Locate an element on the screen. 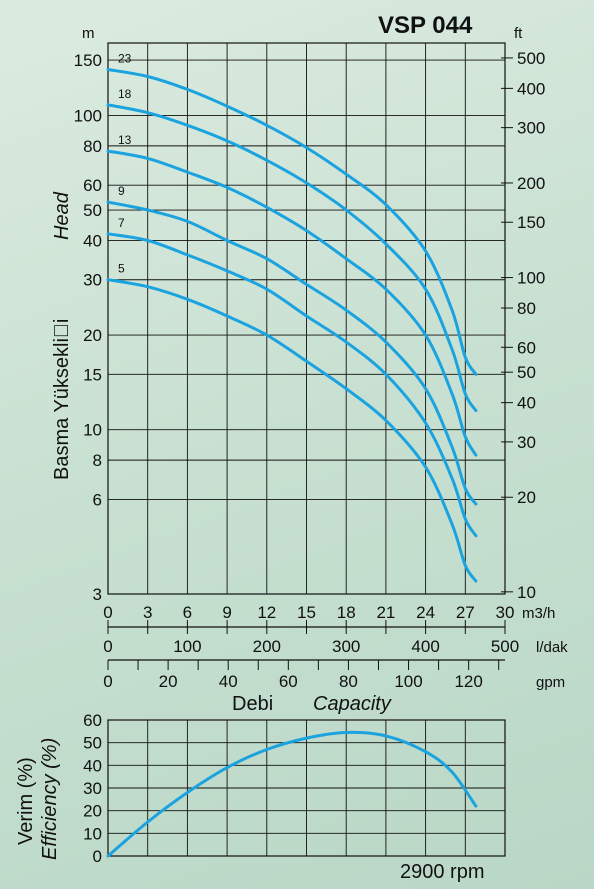 This screenshot has height=889, width=594. right-tick-label: 60 is located at coordinates (526, 347).